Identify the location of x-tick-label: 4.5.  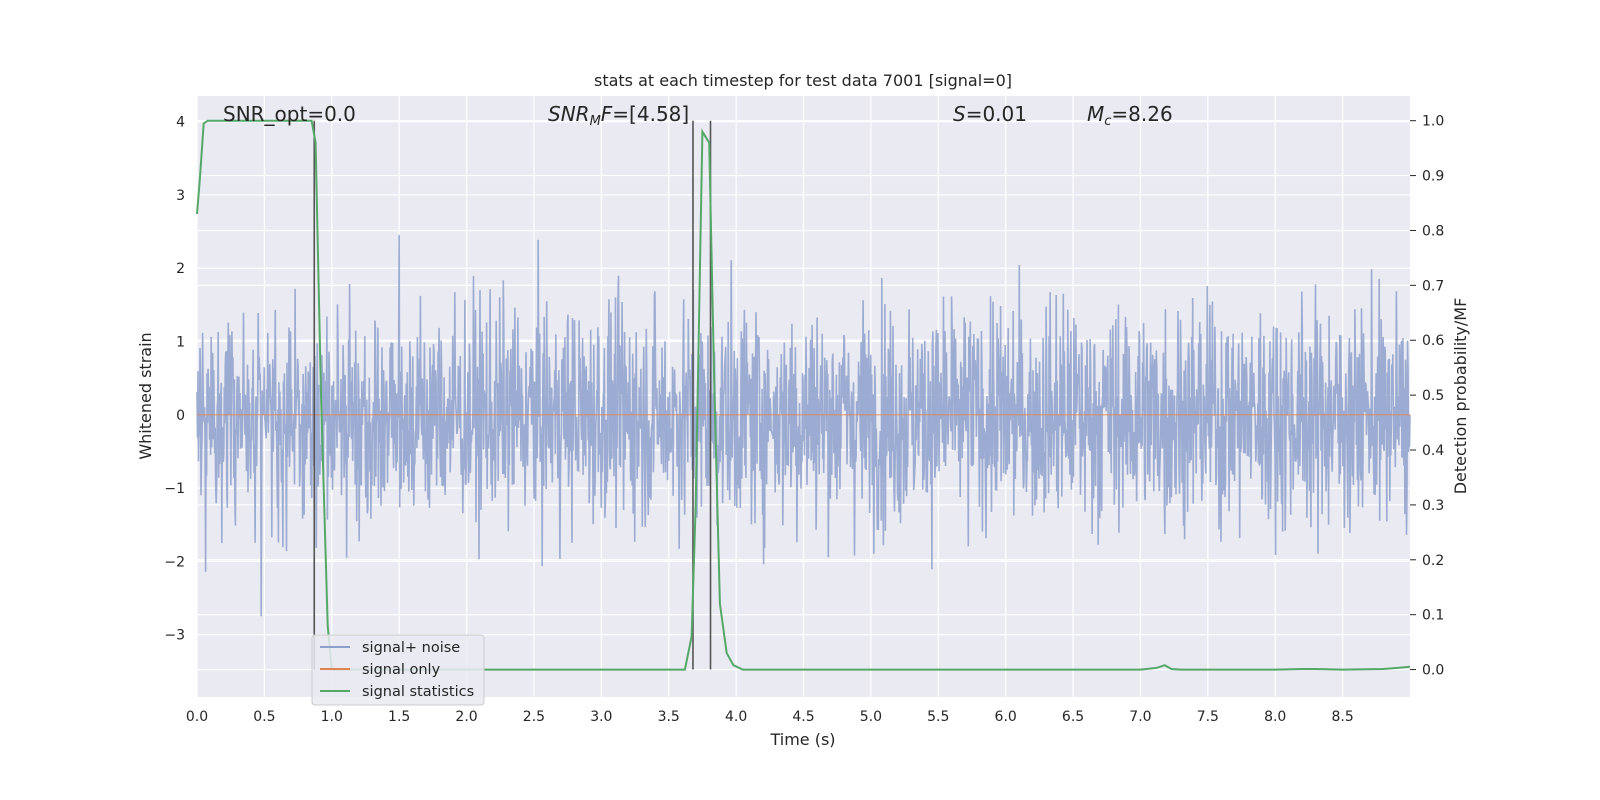
(803, 717).